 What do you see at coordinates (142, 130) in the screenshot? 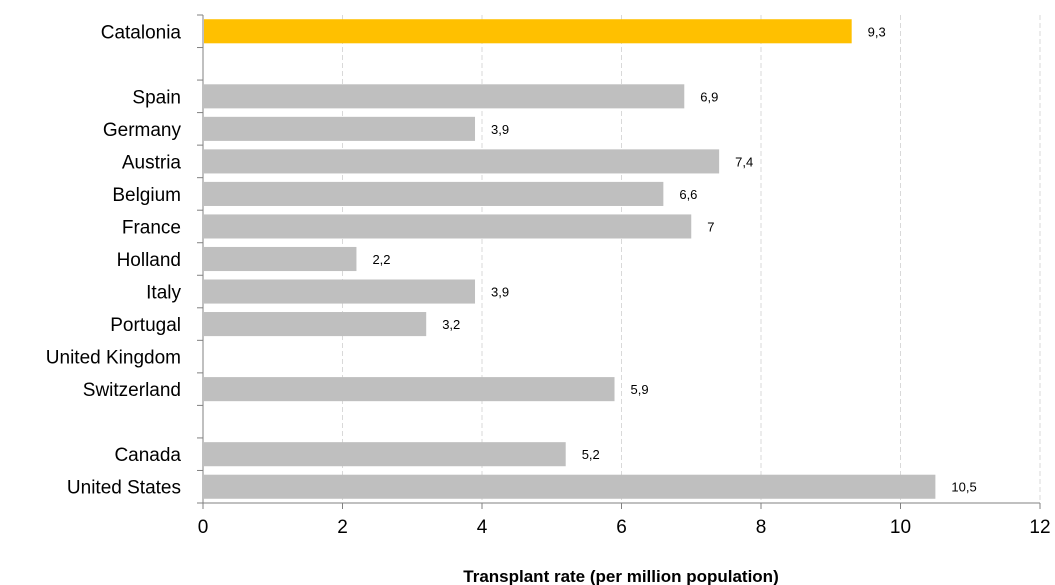
I see `category-label: Germany` at bounding box center [142, 130].